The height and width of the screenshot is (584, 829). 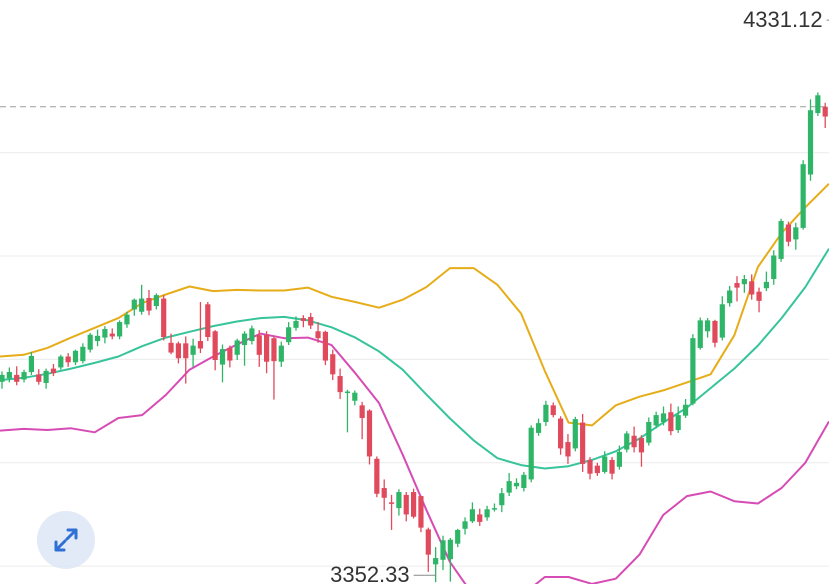 What do you see at coordinates (783, 19) in the screenshot?
I see `high-price-label: 4331.12` at bounding box center [783, 19].